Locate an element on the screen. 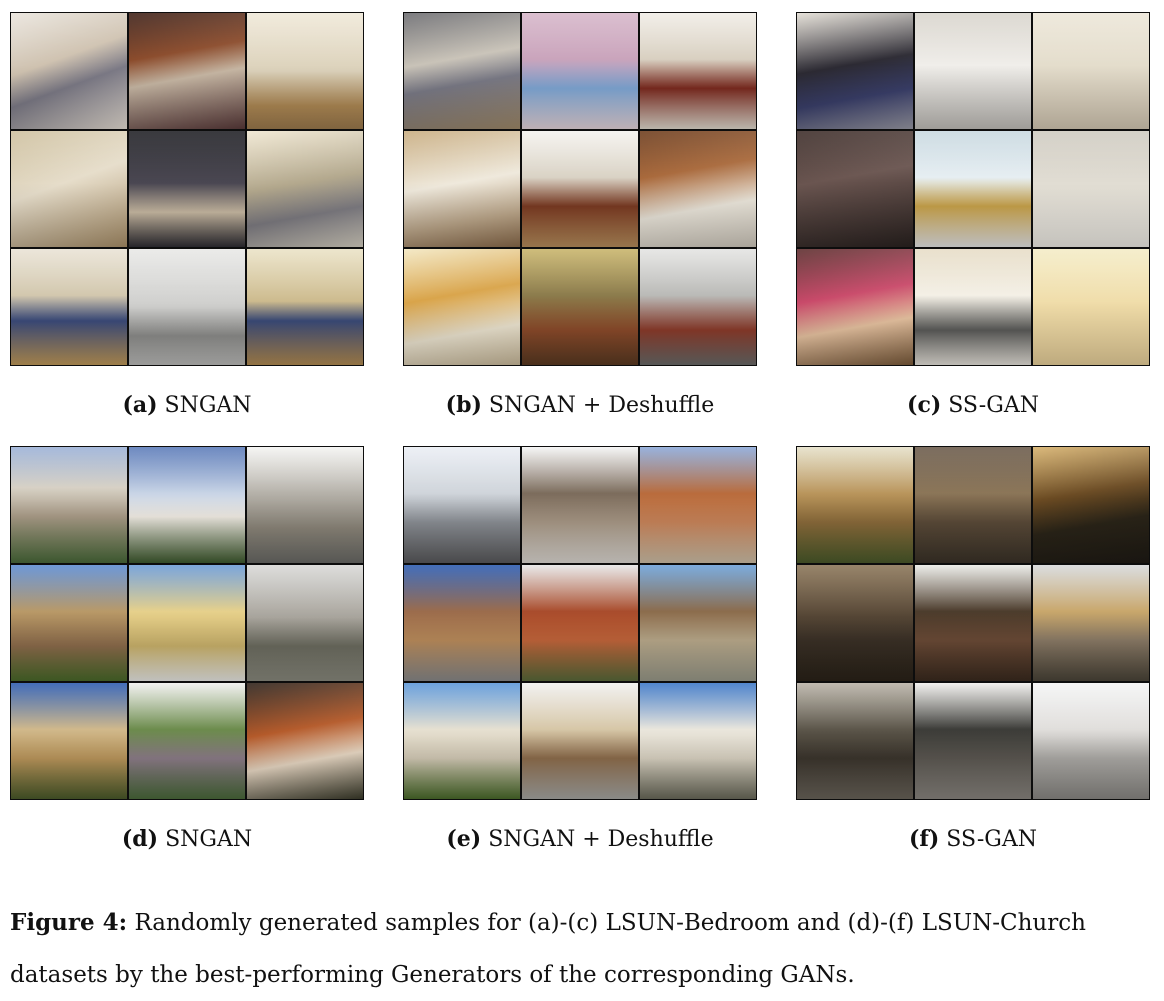 The width and height of the screenshot is (1164, 1001). subfigure-caption: (d) SNGAN is located at coordinates (187, 839).